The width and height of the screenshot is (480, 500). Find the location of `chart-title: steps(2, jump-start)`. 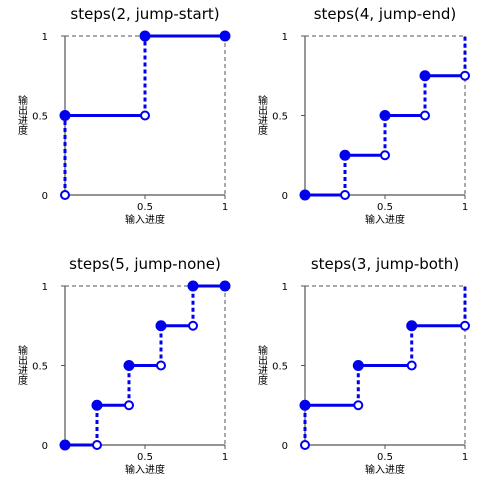

chart-title: steps(2, jump-start) is located at coordinates (144, 14).